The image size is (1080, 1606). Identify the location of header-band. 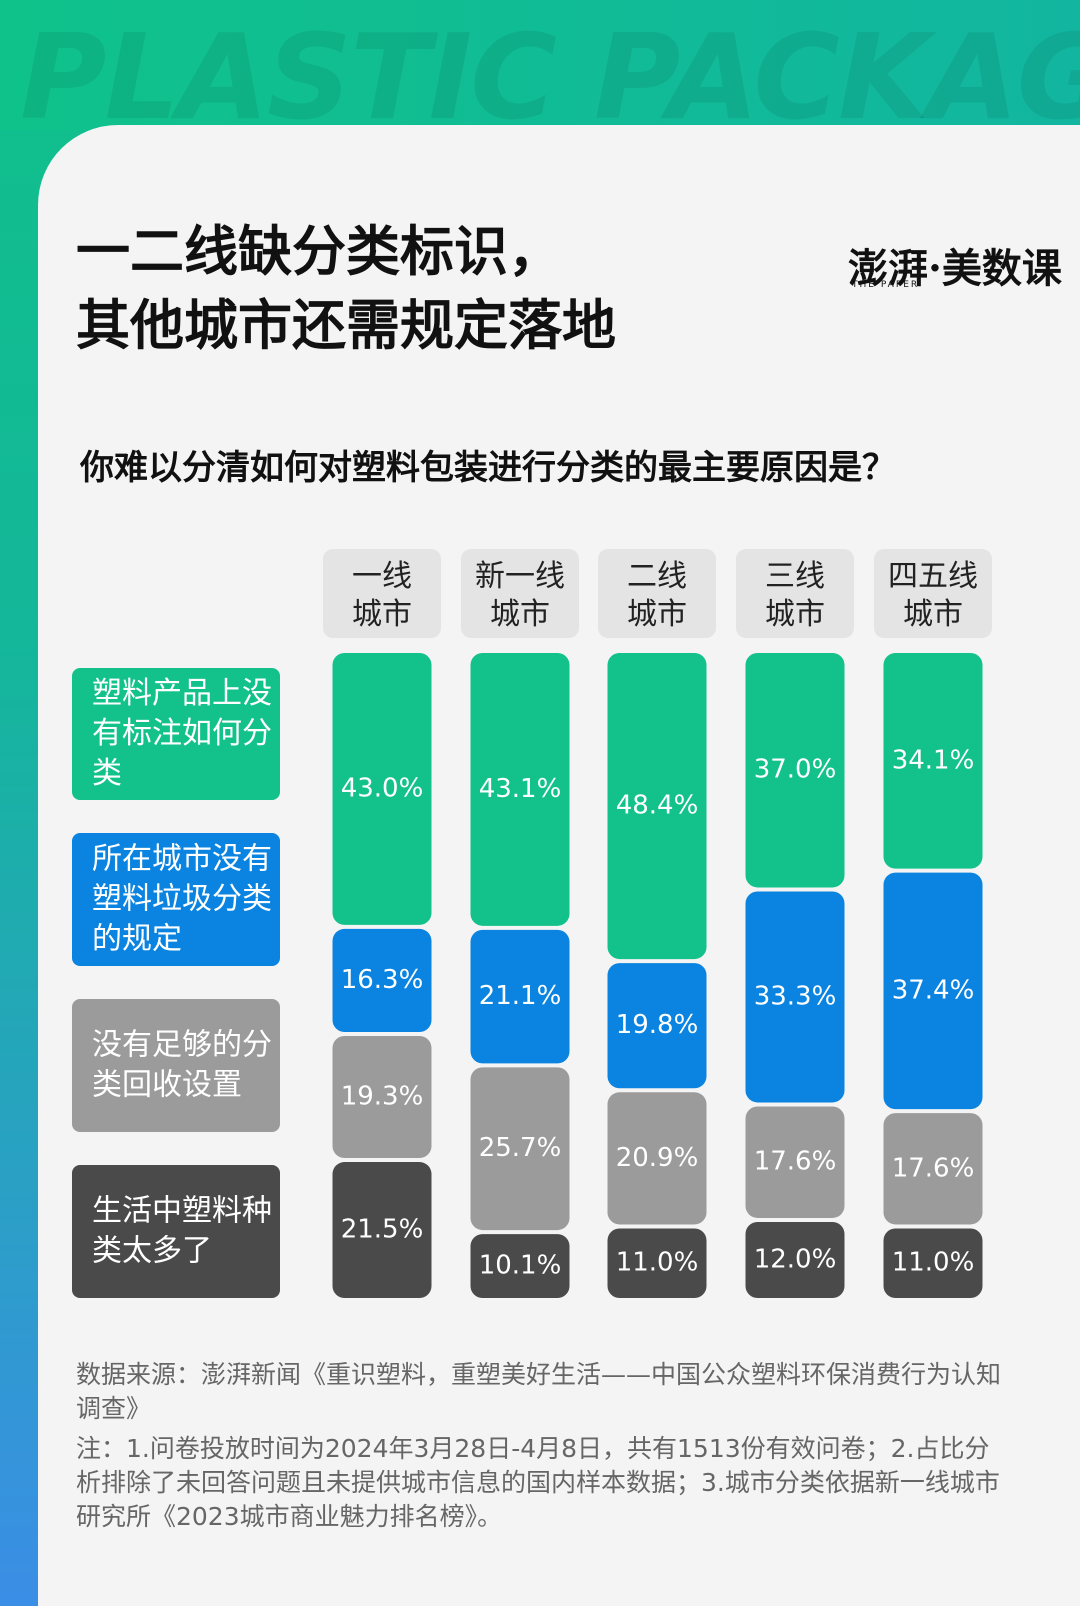
(540, 65).